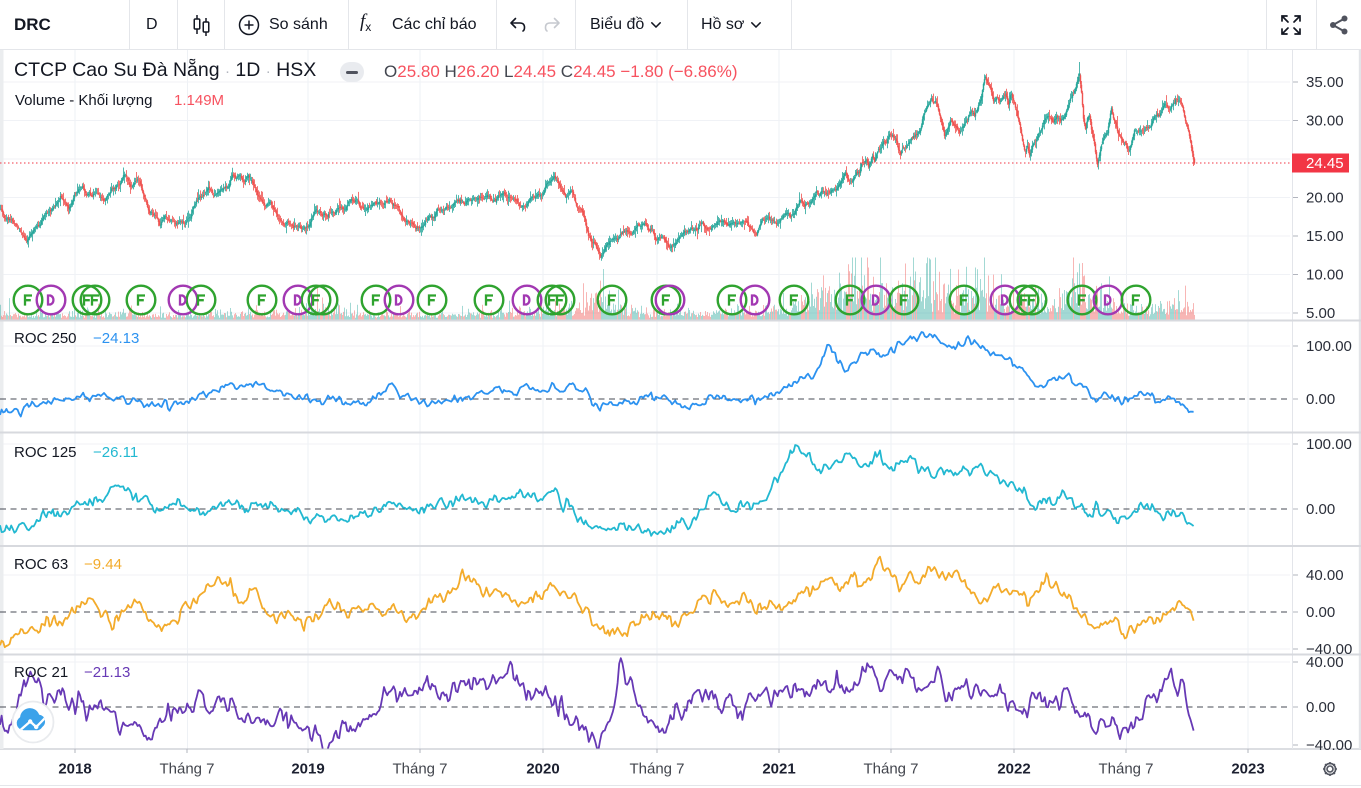 The image size is (1361, 788). I want to click on svg-text: 30.00, so click(1325, 121).